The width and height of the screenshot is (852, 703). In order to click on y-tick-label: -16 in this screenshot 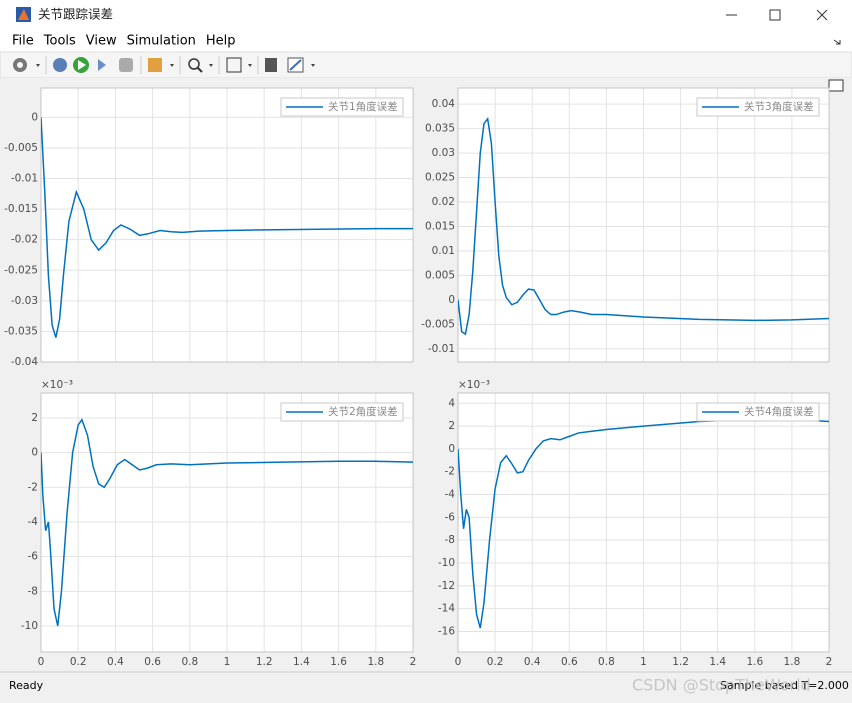, I will do `click(446, 631)`.